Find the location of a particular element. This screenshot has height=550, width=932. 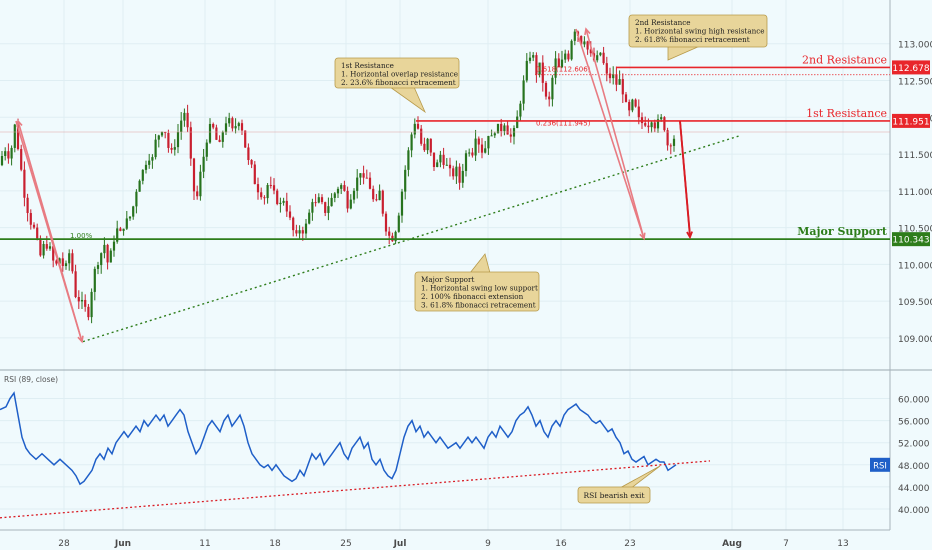

major-support-price-tag-text: 110.343 is located at coordinates (910, 241).